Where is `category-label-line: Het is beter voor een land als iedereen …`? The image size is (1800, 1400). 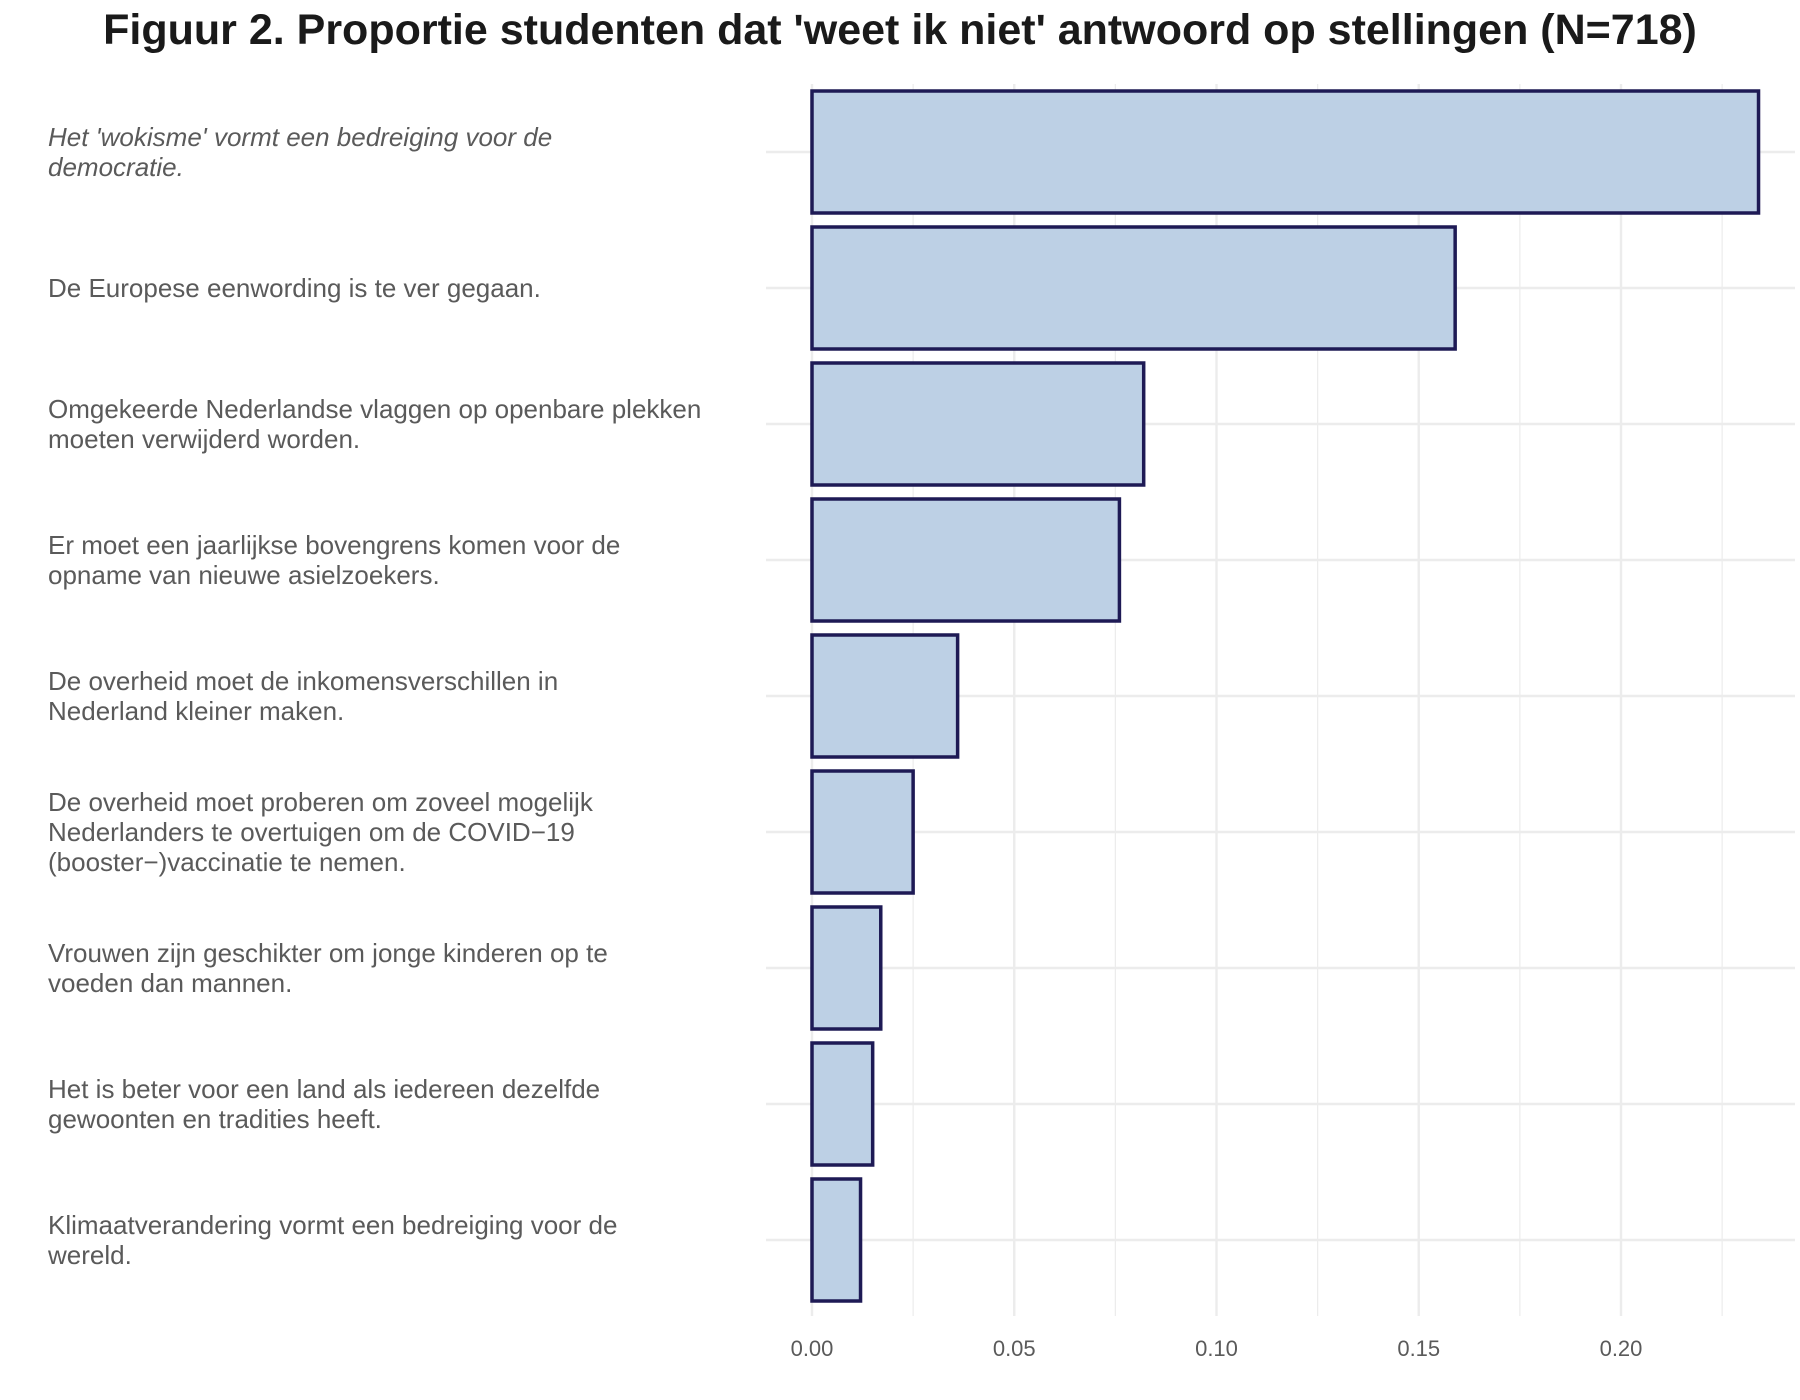 category-label-line: Het is beter voor een land als iedereen … is located at coordinates (324, 1089).